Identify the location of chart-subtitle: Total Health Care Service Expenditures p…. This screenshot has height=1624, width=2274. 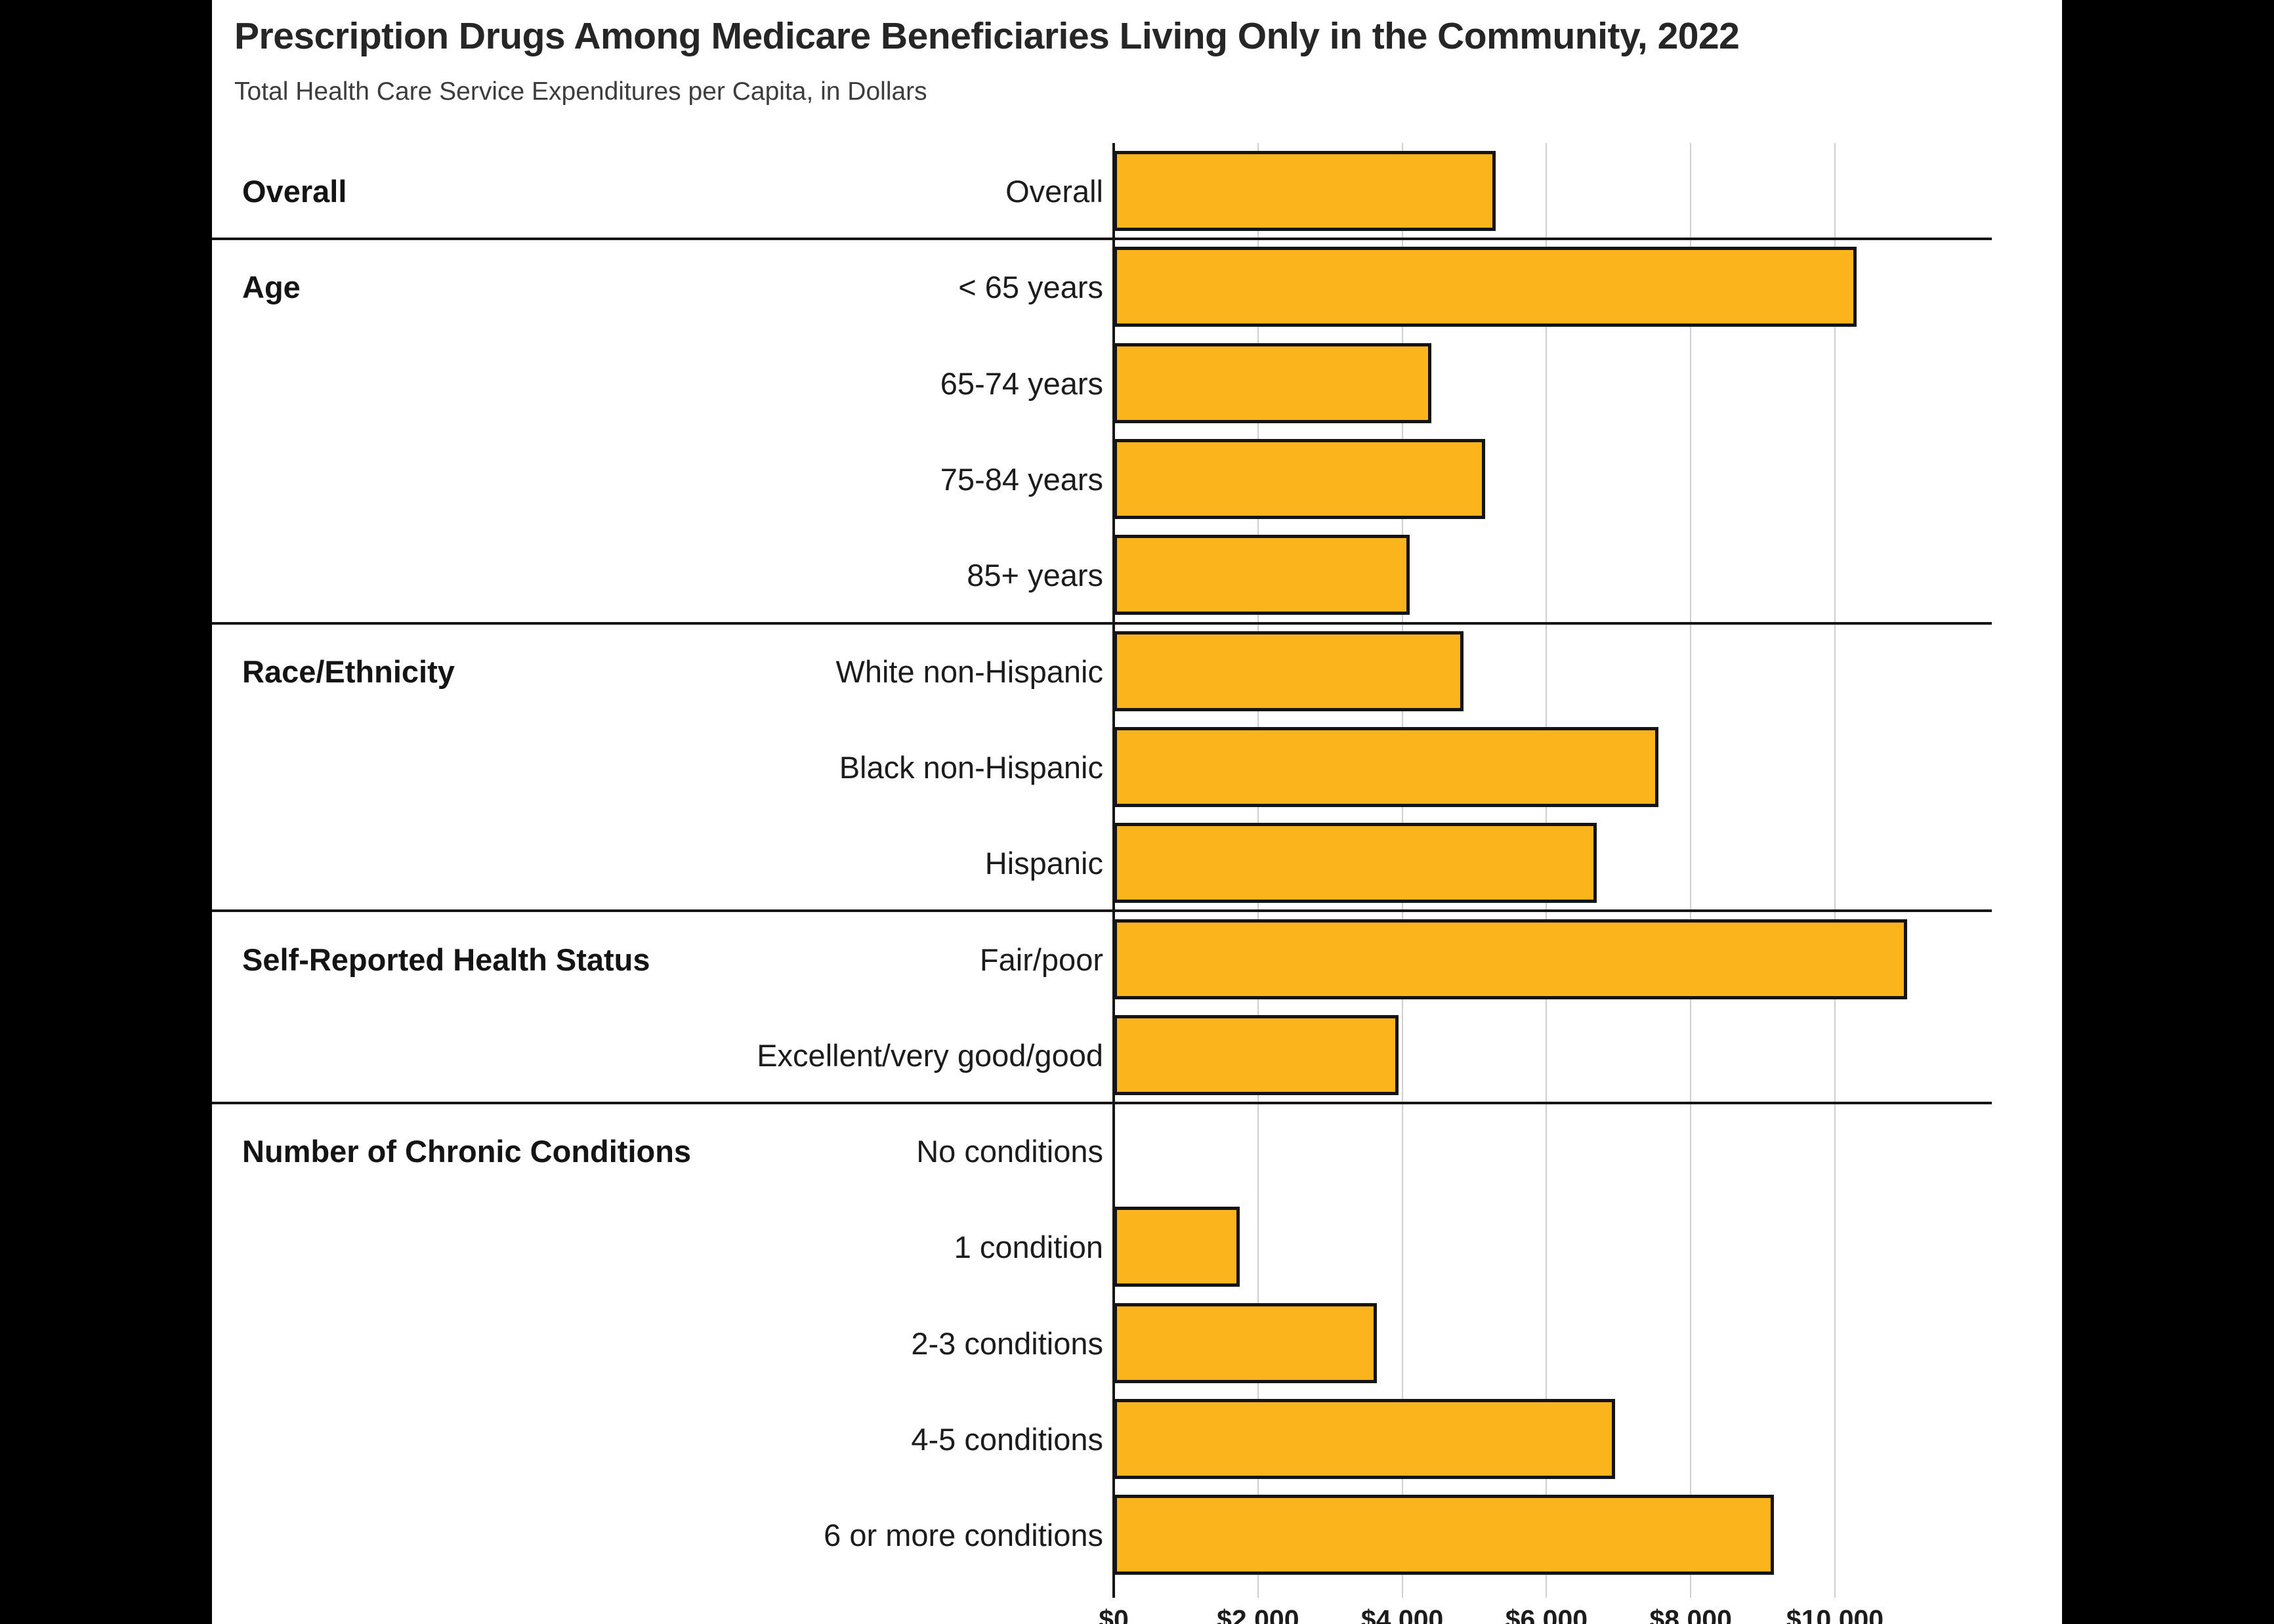
(580, 92).